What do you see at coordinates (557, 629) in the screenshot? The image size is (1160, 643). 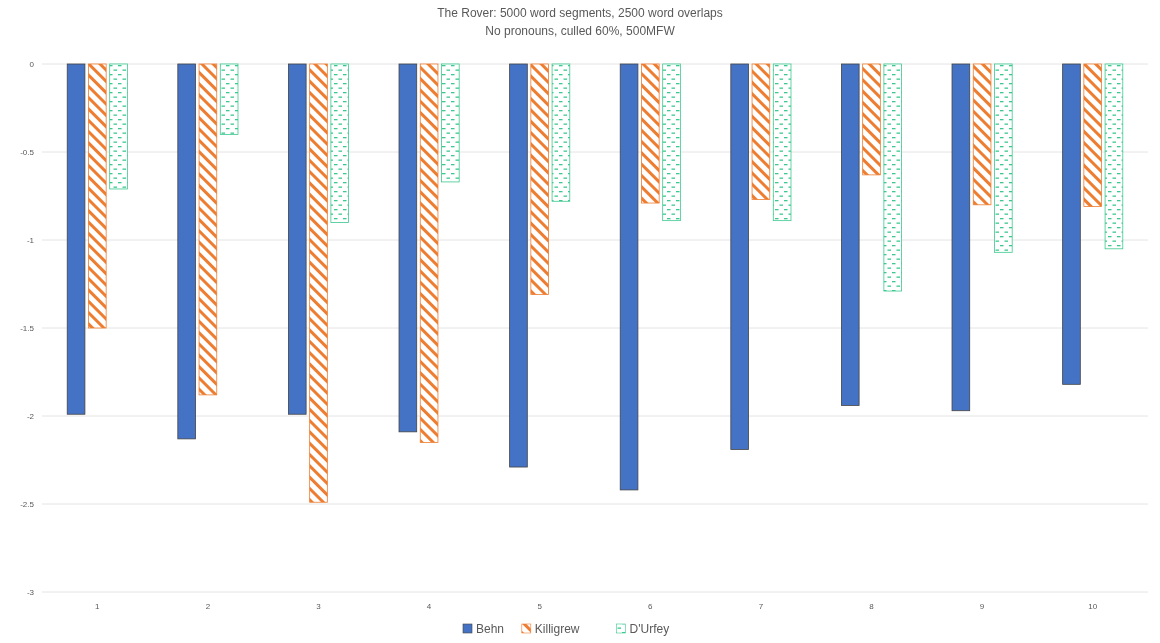 I see `legend-label: Killigrew` at bounding box center [557, 629].